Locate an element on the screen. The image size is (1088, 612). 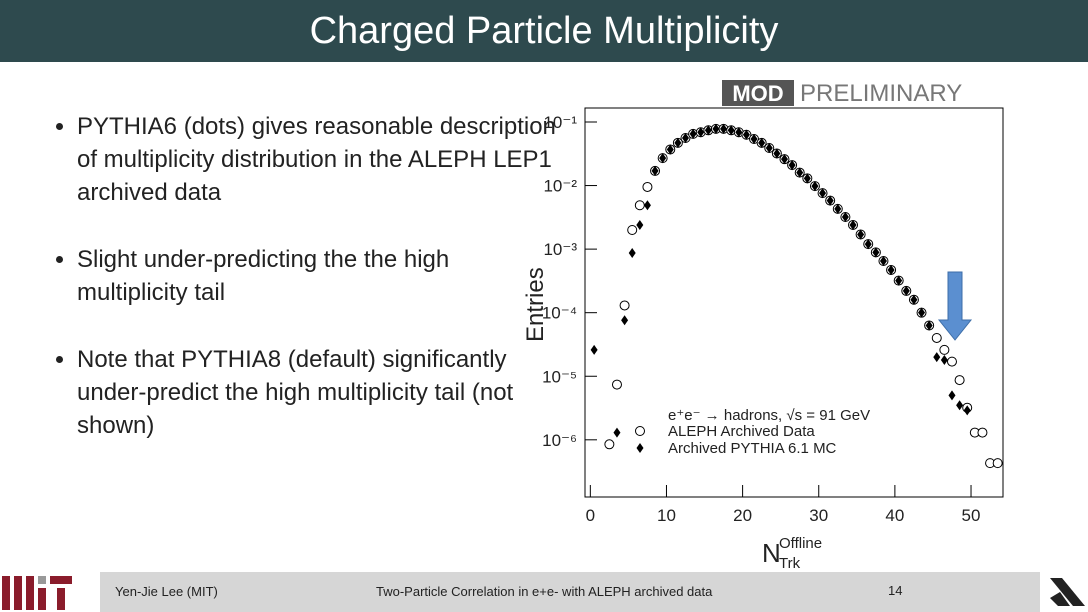
badge-preliminary: PRELIMINARY is located at coordinates (881, 93).